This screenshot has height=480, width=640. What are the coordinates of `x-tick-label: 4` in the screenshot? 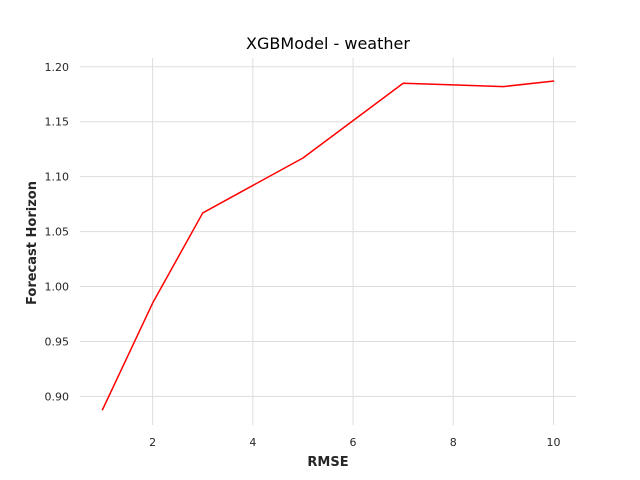 It's located at (252, 442).